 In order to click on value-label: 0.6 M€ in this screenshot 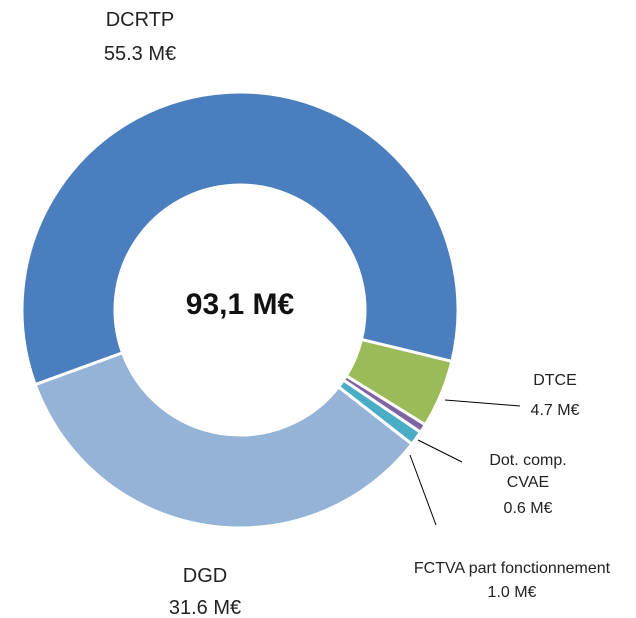, I will do `click(528, 508)`.